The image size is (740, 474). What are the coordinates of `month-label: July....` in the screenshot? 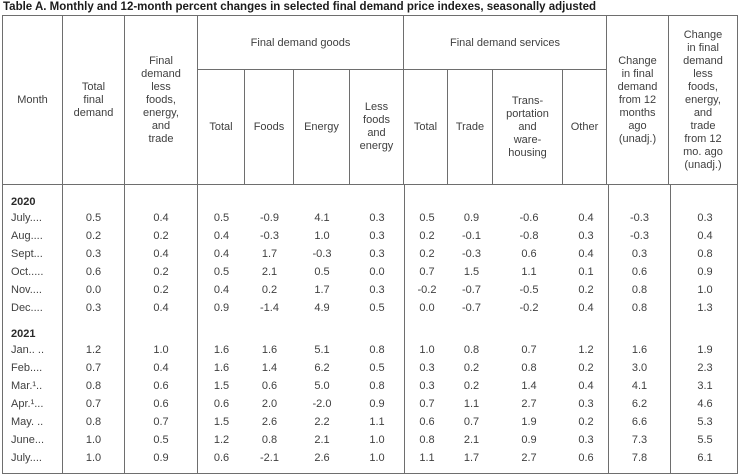 It's located at (33, 458).